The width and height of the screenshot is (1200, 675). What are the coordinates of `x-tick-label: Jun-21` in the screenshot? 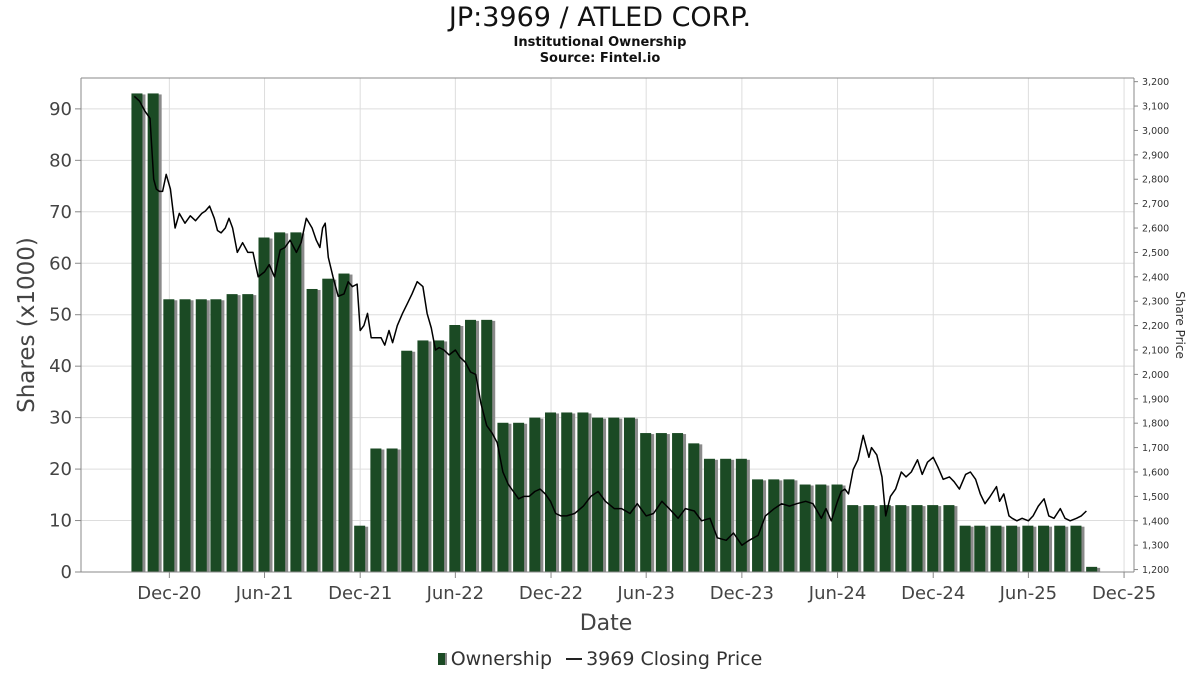 It's located at (264, 593).